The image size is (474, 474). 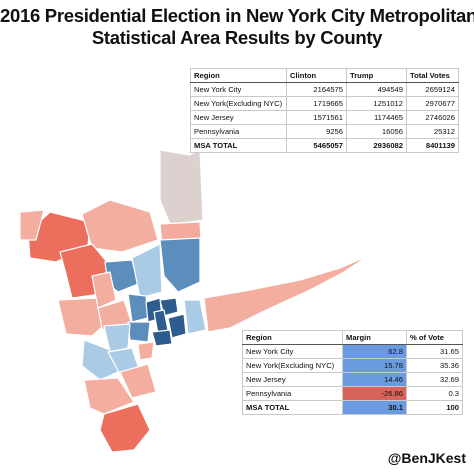 I want to click on county-westchester, so click(x=180, y=265).